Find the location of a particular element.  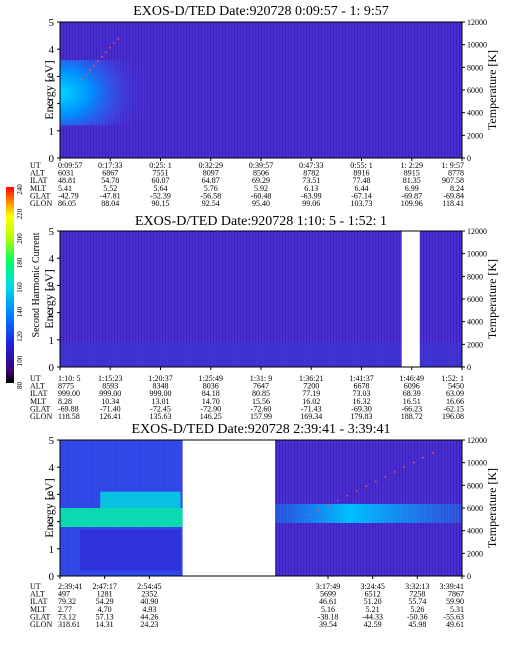

ephemeris-value: -38.18 is located at coordinates (328, 616).